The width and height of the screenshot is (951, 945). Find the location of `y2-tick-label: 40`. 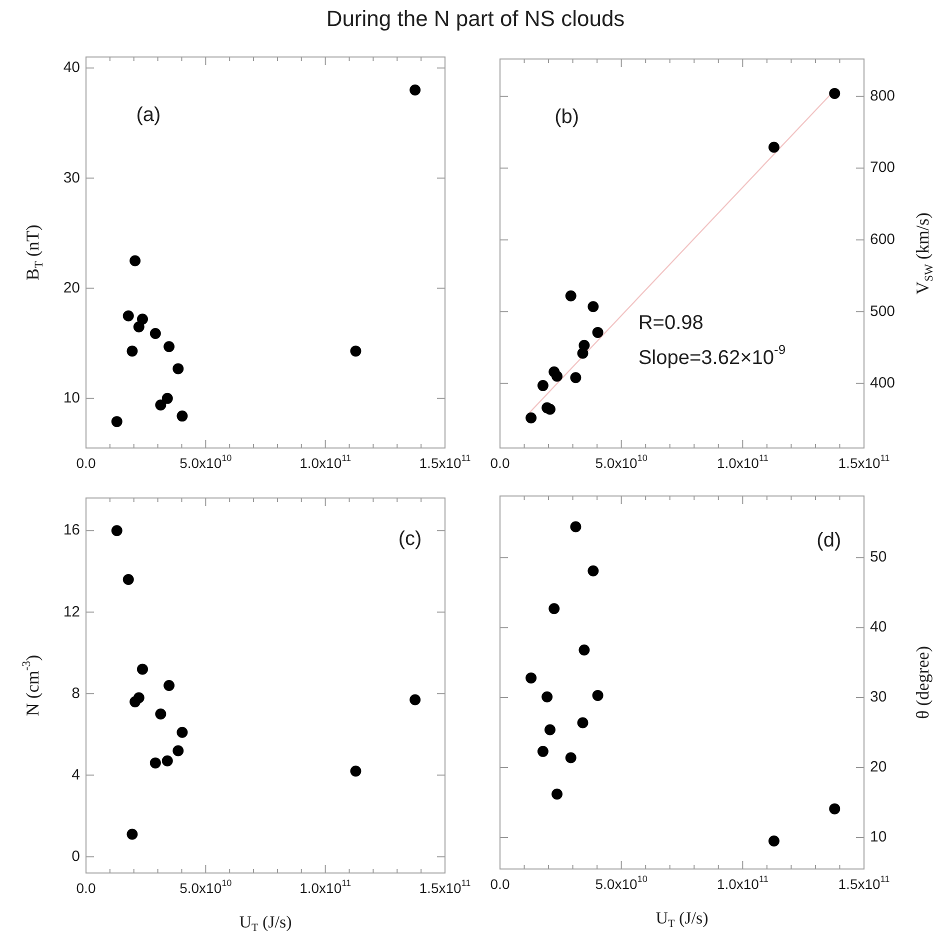

y2-tick-label: 40 is located at coordinates (878, 627).